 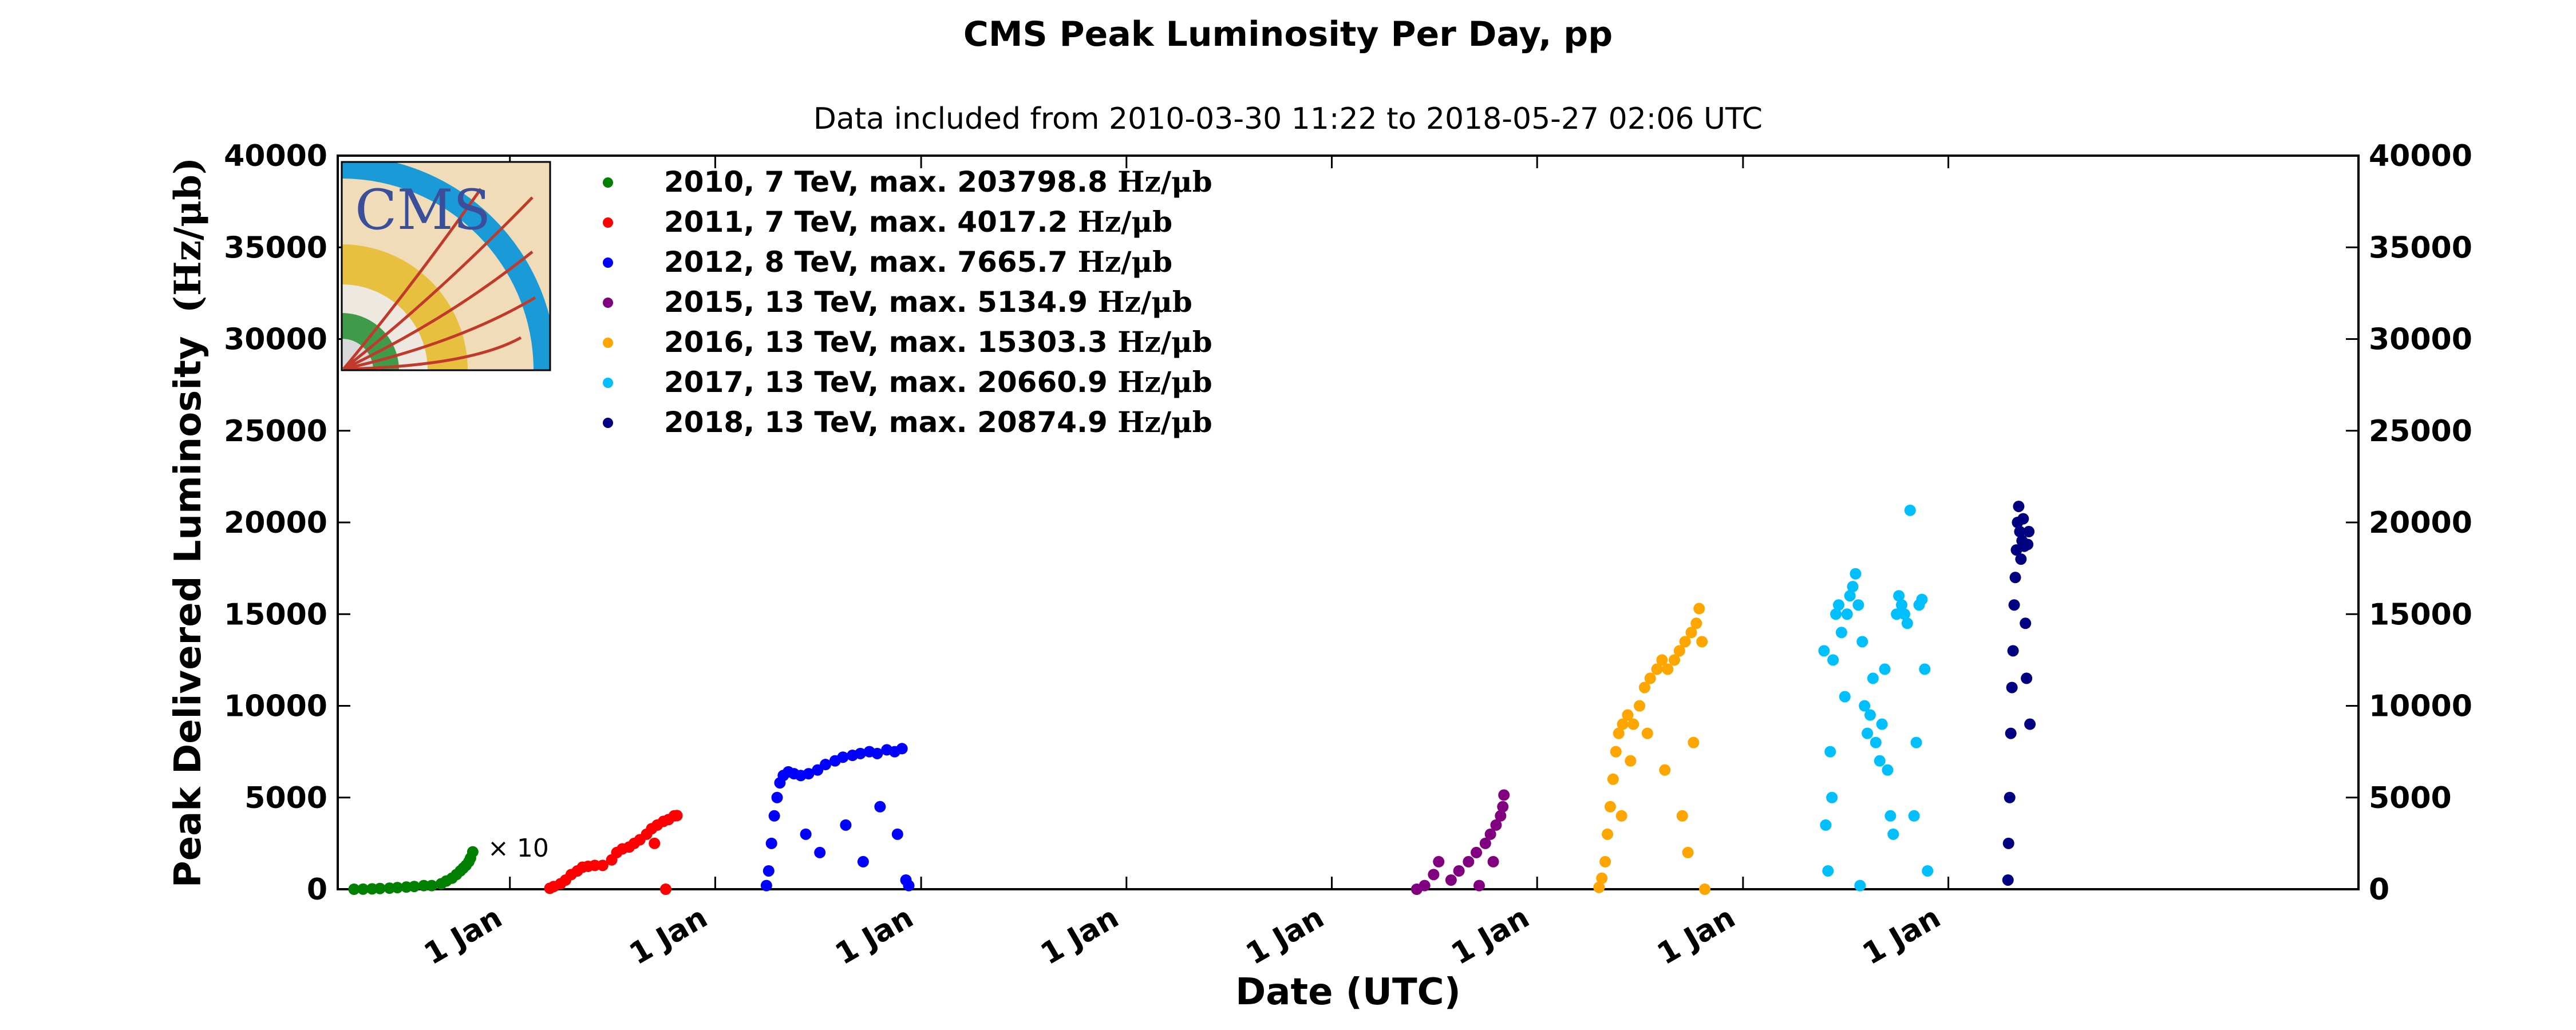 I want to click on legend-label: 2011, 7 TeV, max. 4017.2 Hz/μb, so click(x=918, y=222).